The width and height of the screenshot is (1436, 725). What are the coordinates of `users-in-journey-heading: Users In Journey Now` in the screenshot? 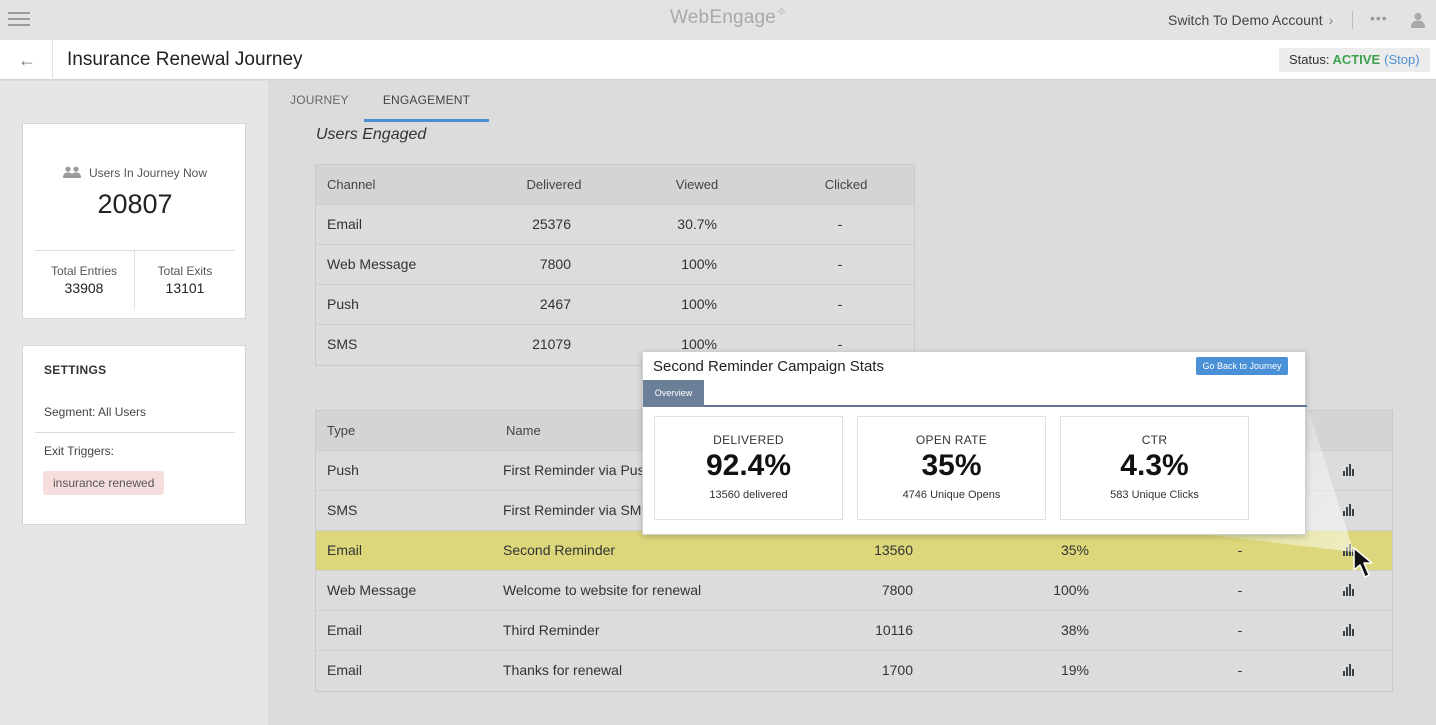 It's located at (135, 173).